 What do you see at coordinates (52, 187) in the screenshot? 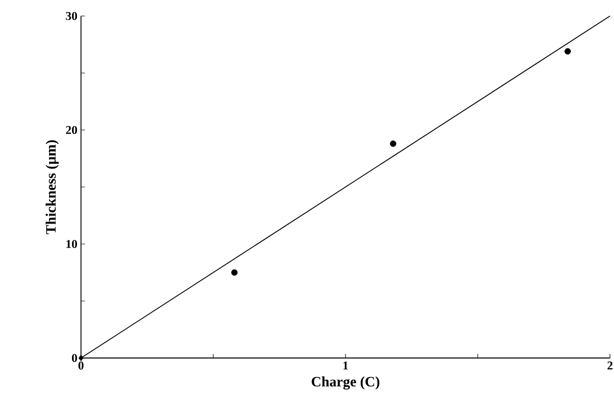
I see `y-axis-title: Thickness (µm)` at bounding box center [52, 187].